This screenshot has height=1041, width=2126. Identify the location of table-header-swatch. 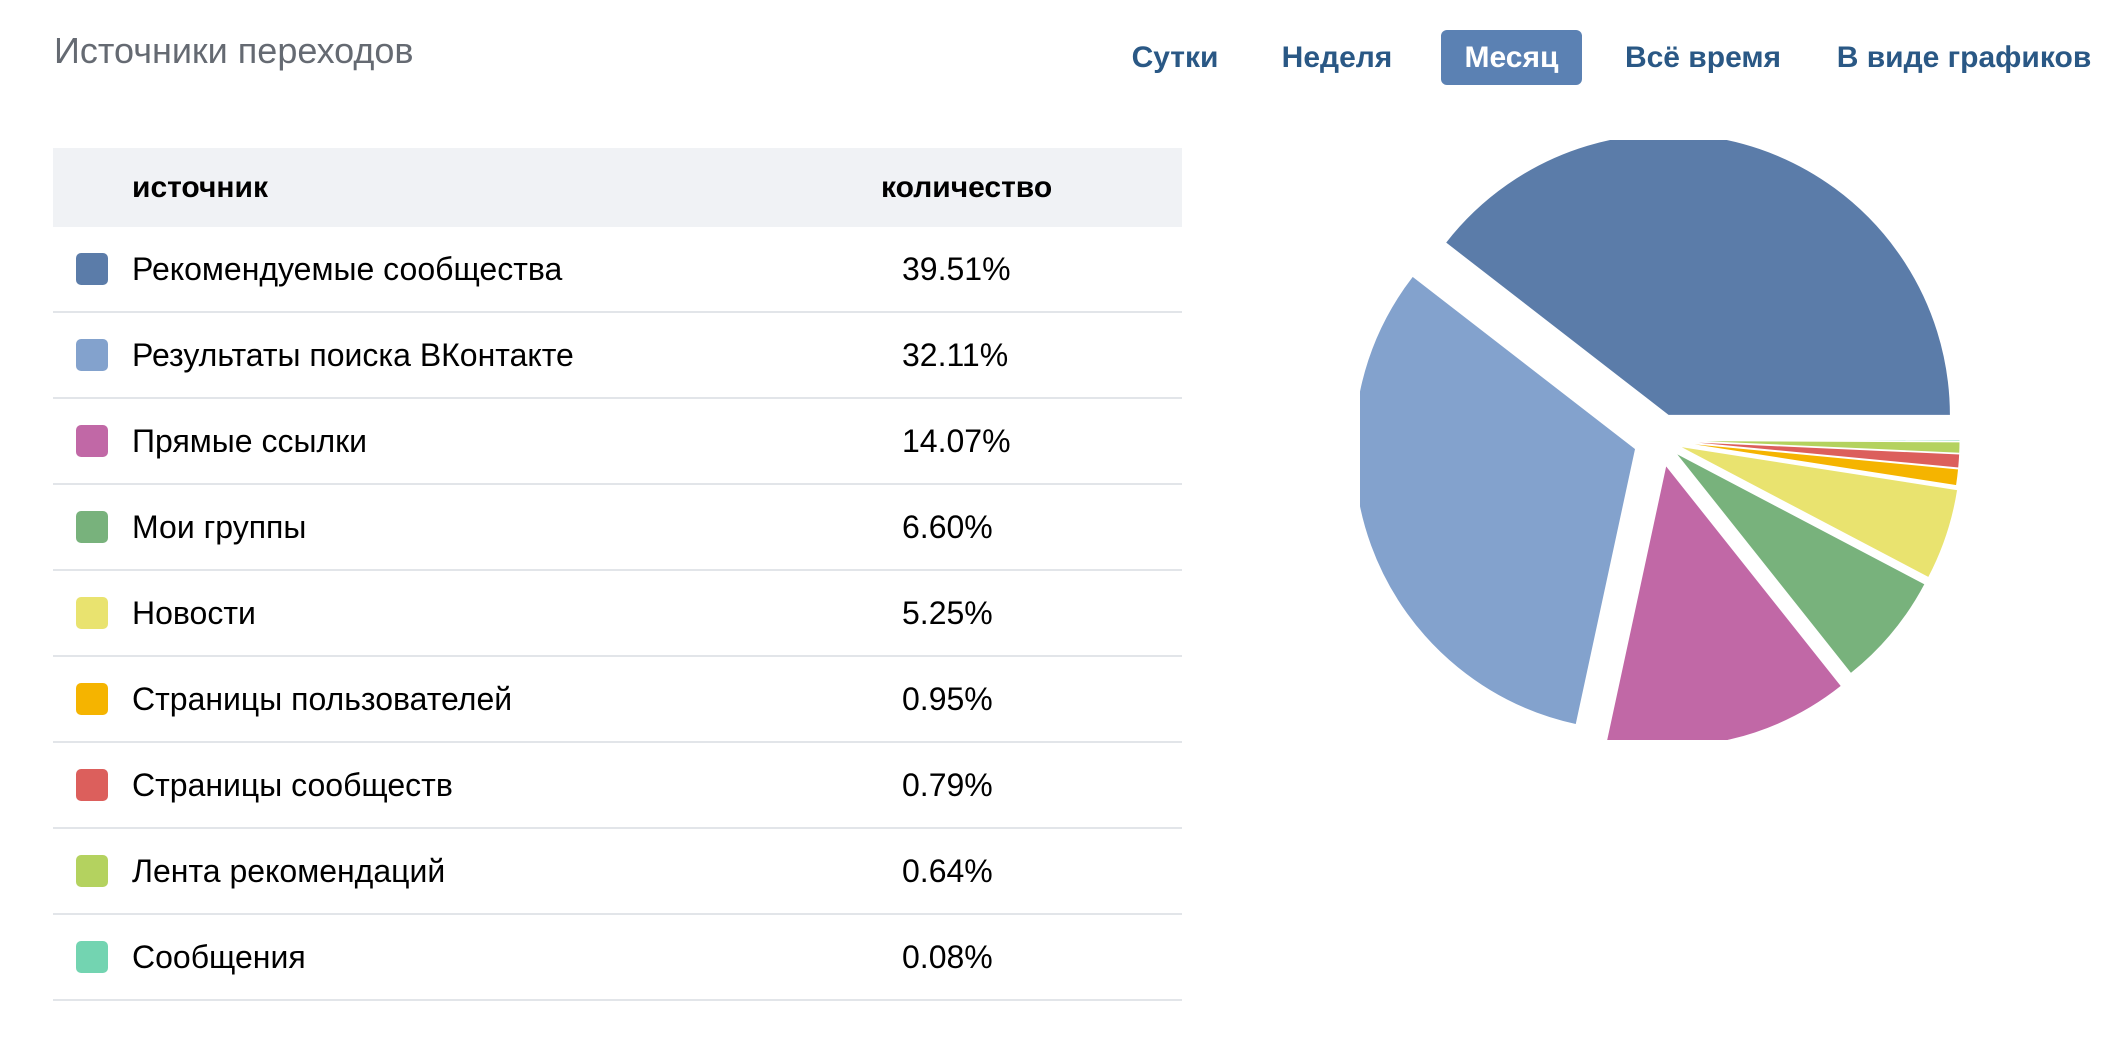
(92, 187).